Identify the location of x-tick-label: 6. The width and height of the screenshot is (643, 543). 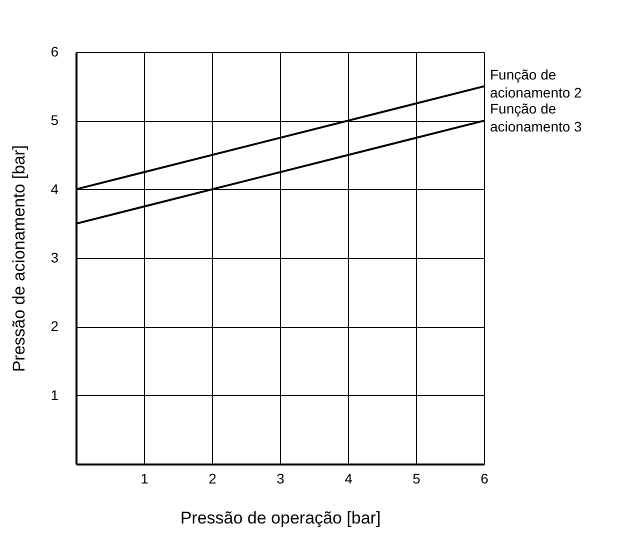
(484, 478).